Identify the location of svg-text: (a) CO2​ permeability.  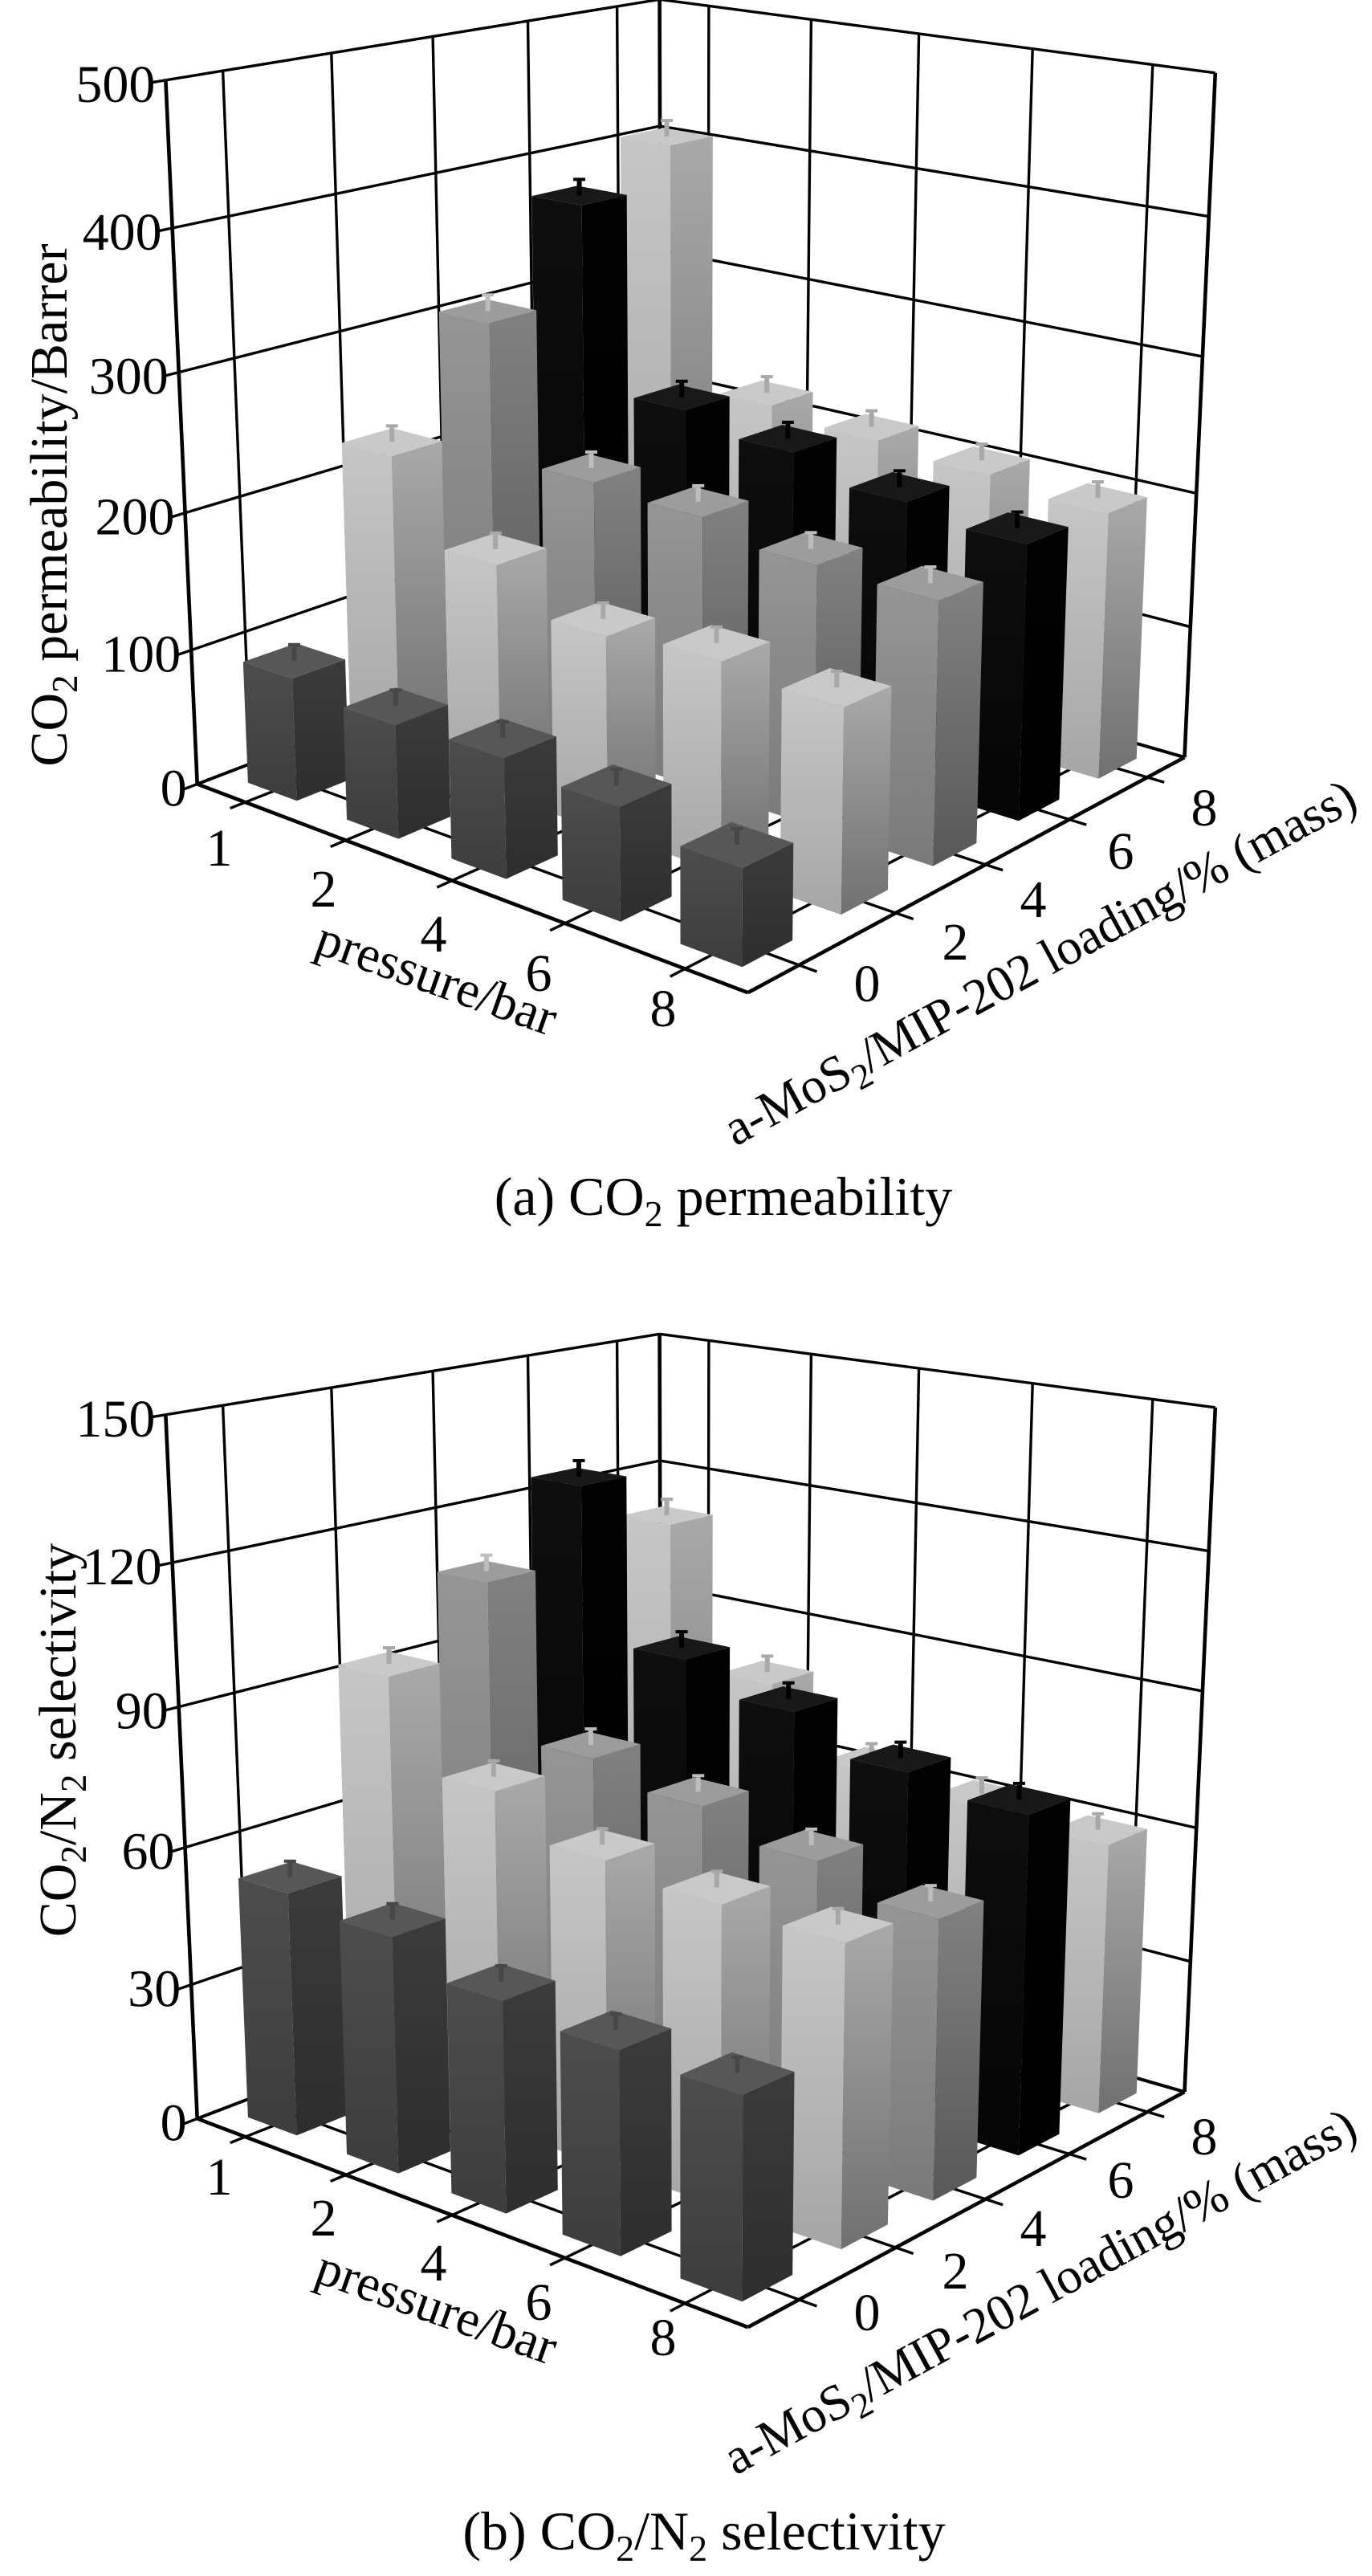
(724, 1200).